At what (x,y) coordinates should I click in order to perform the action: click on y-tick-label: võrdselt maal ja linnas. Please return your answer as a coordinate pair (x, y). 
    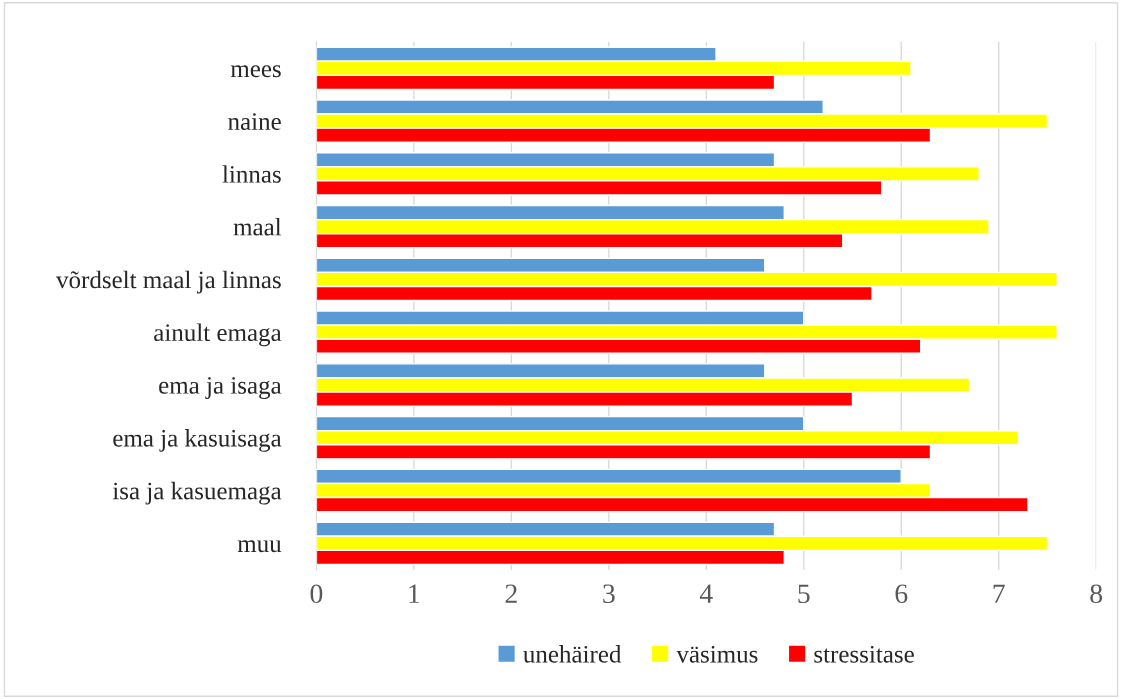
    Looking at the image, I should click on (168, 282).